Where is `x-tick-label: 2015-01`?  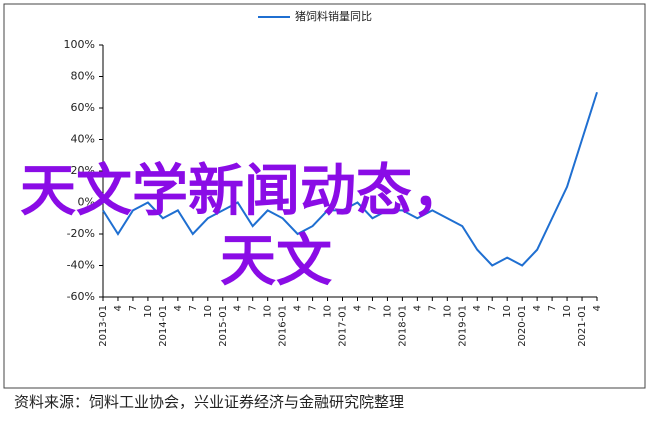
x-tick-label: 2015-01 is located at coordinates (223, 326).